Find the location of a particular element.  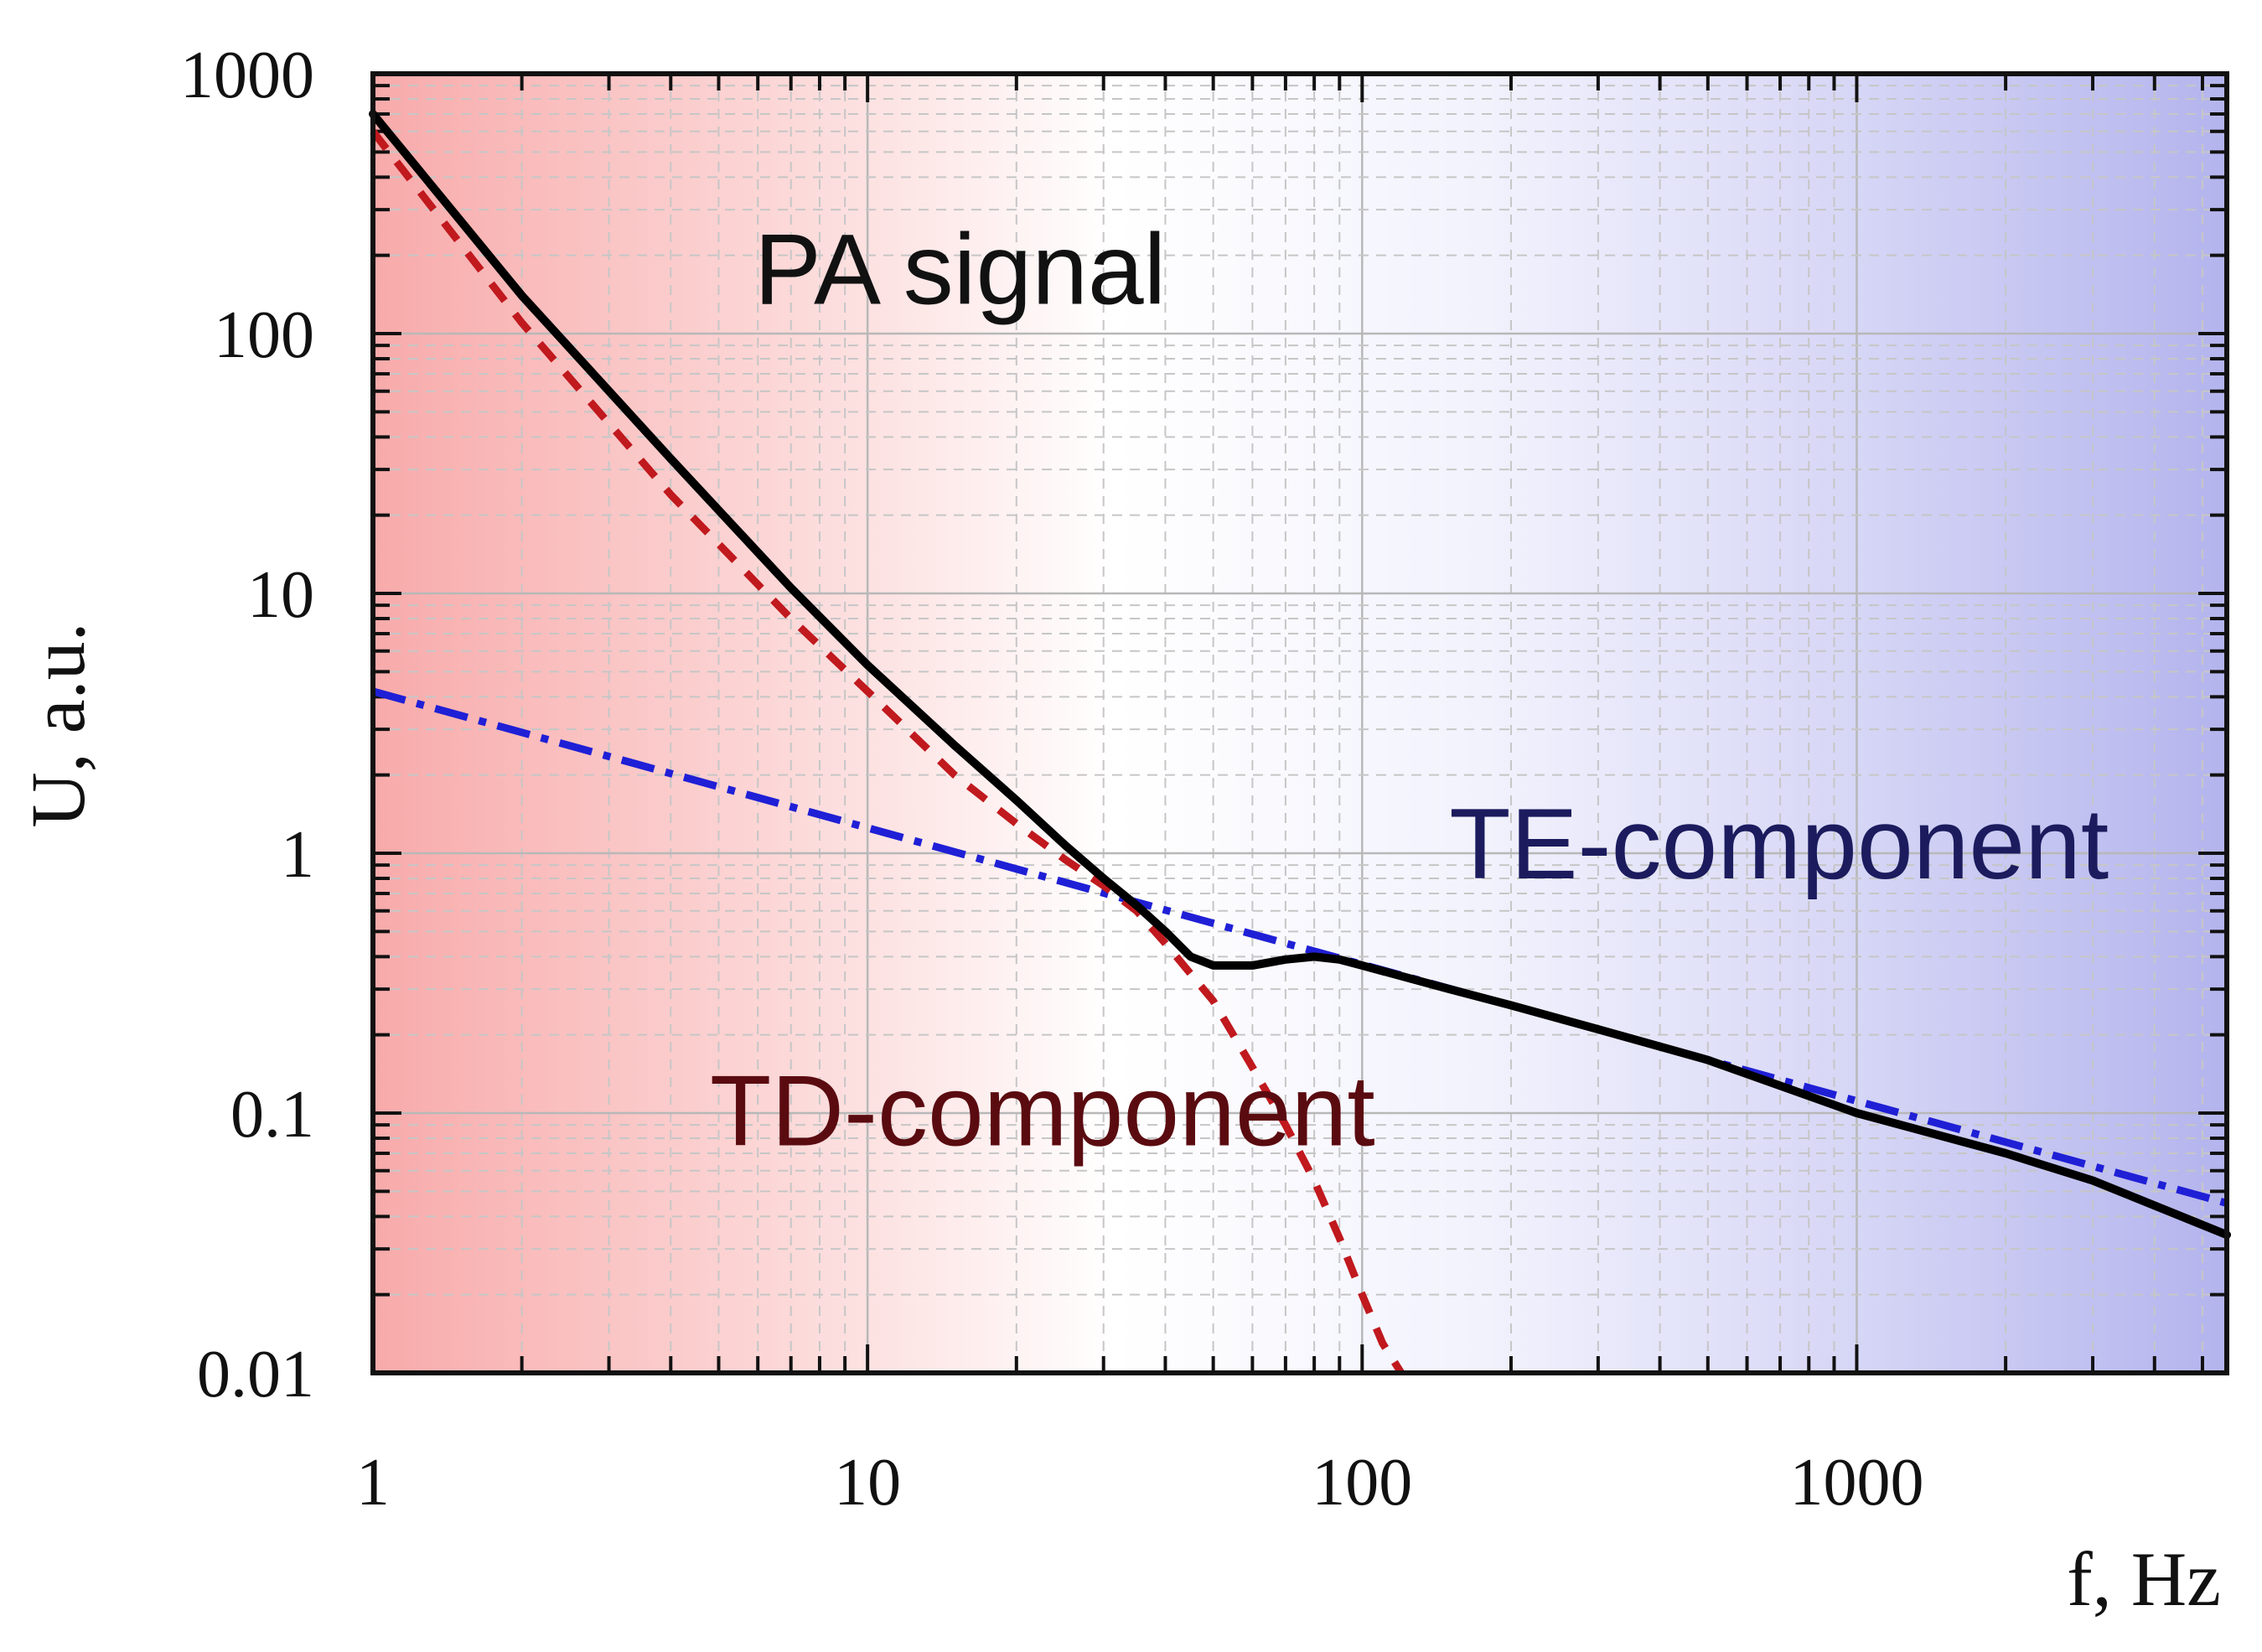

y-tick-label: 10 is located at coordinates (280, 595).